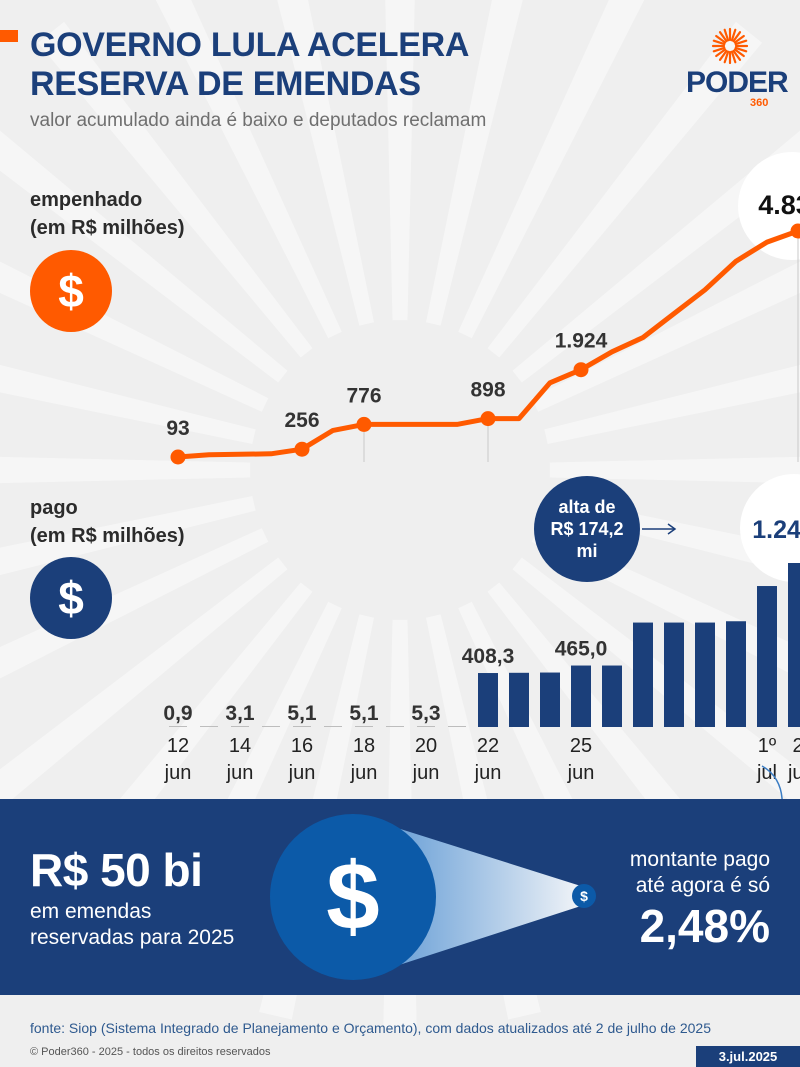  Describe the element at coordinates (581, 746) in the screenshot. I see `tick-day-label: 25` at that location.